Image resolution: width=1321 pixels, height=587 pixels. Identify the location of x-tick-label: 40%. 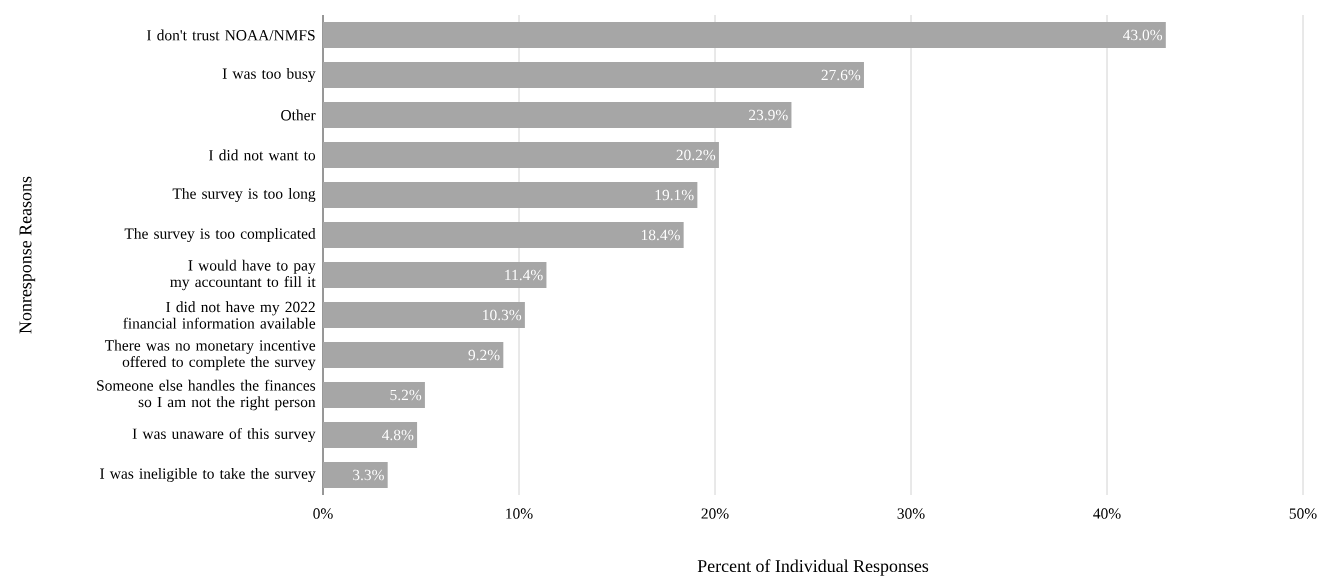
(1107, 513).